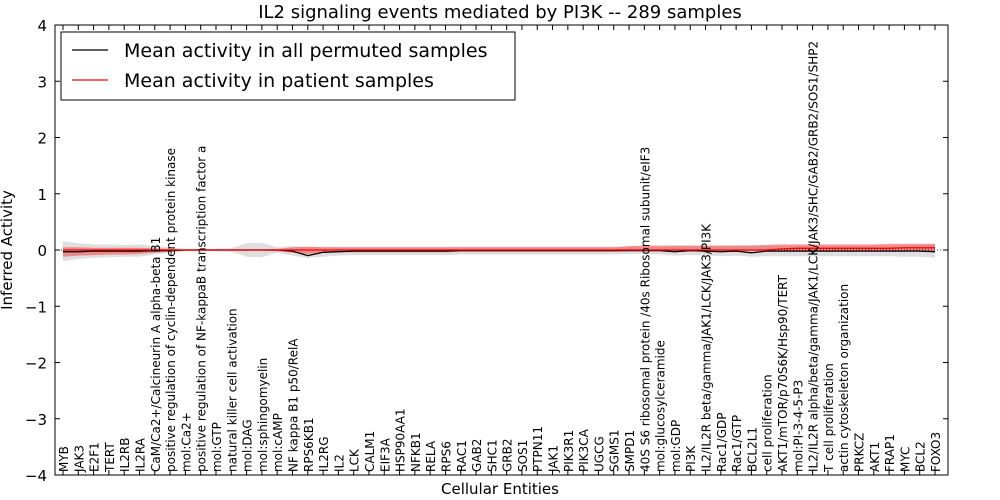  I want to click on x-tick-label: actin cytoskeleton organization, so click(844, 378).